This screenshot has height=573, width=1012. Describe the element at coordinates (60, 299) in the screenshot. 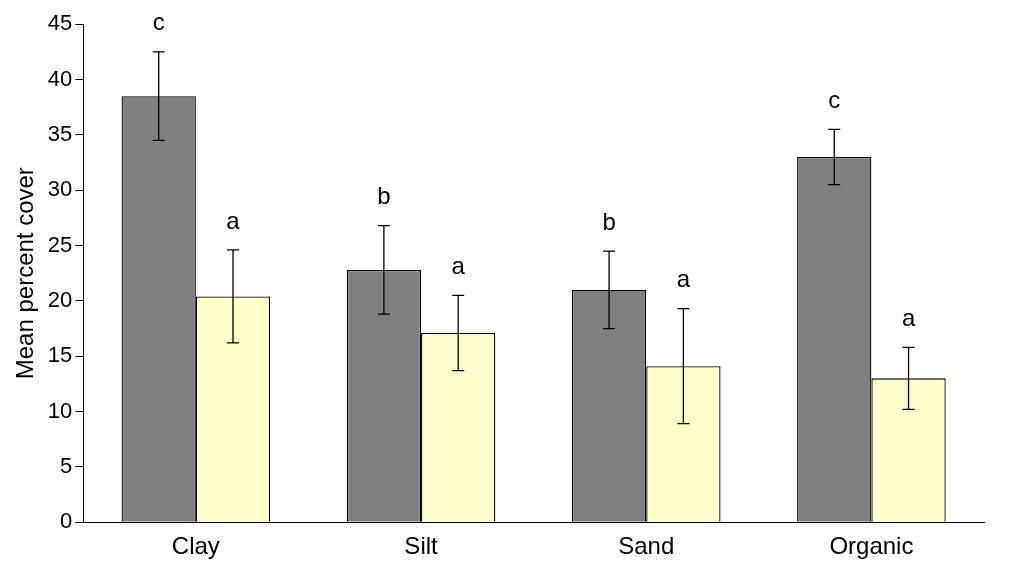

I see `y-tick-label: 20` at that location.